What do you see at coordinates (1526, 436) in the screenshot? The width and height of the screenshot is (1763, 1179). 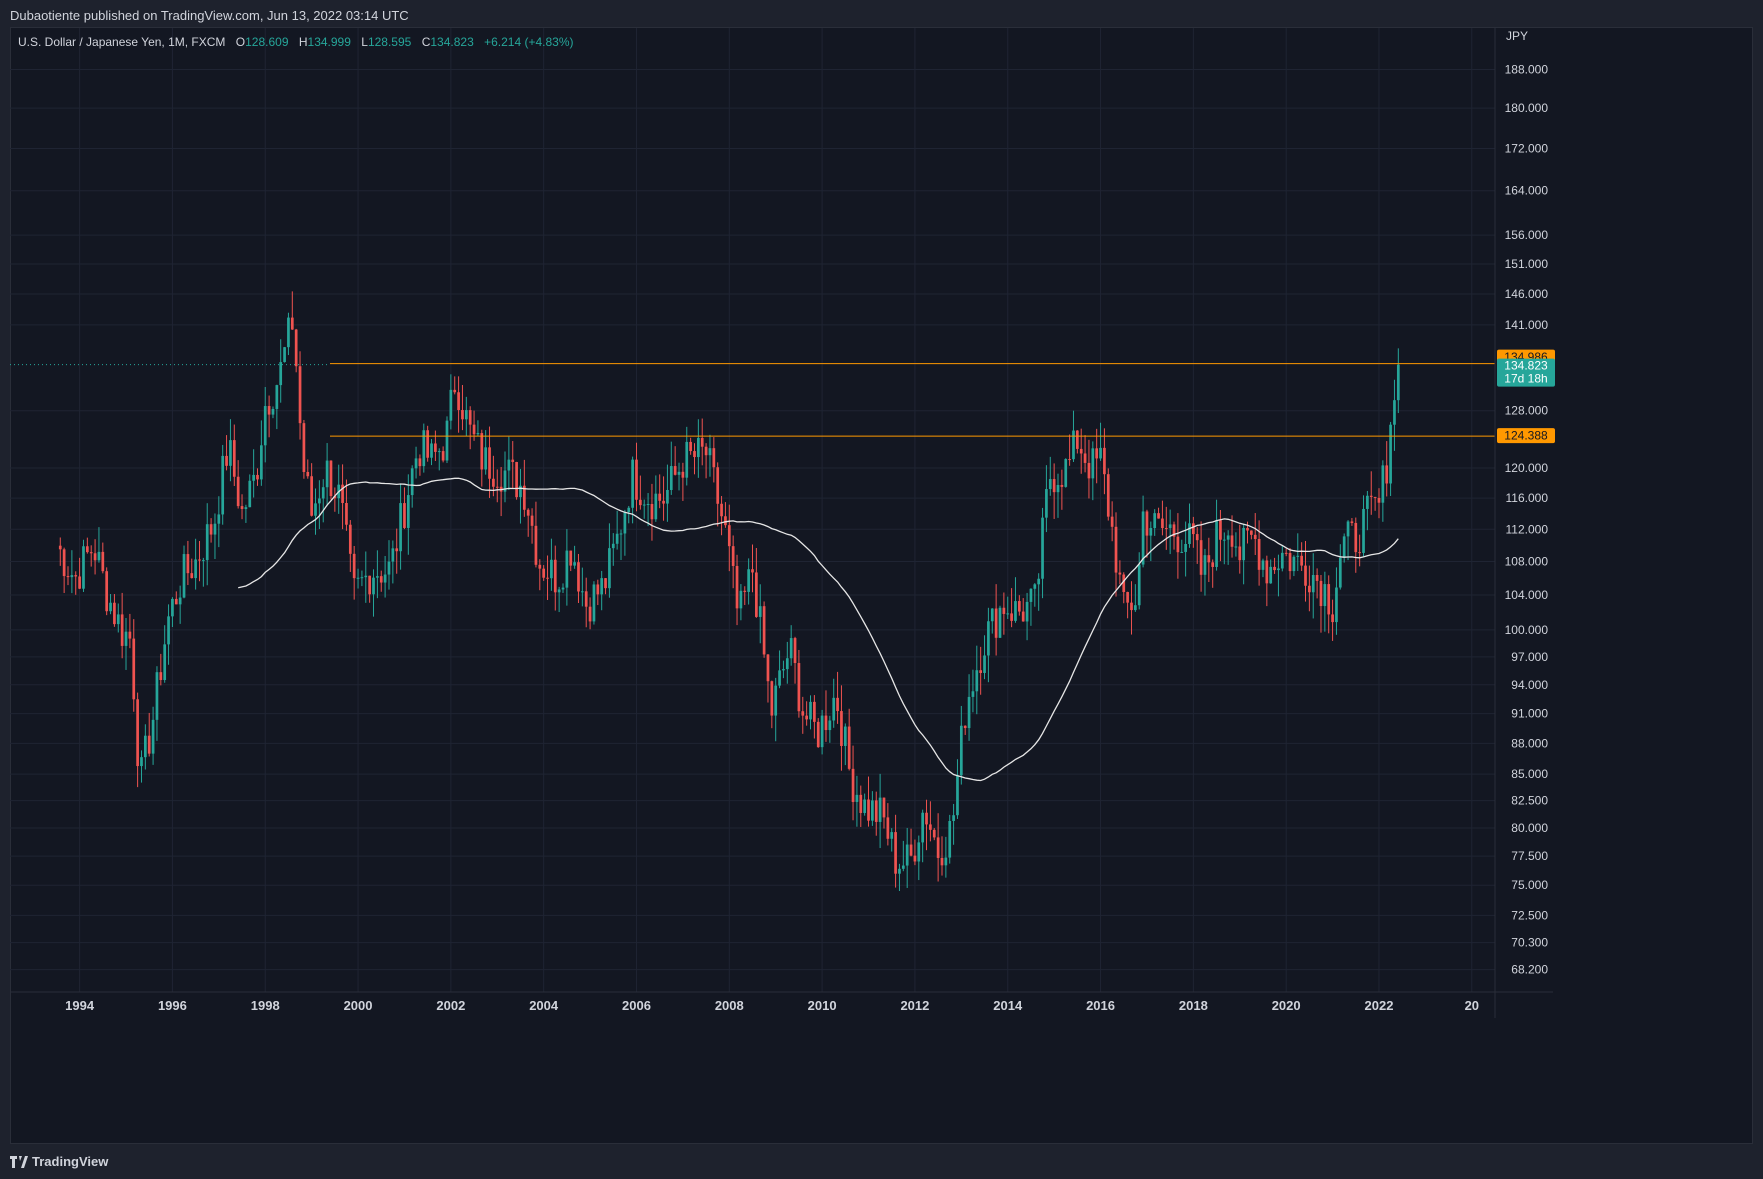 I see `level-price-tag` at bounding box center [1526, 436].